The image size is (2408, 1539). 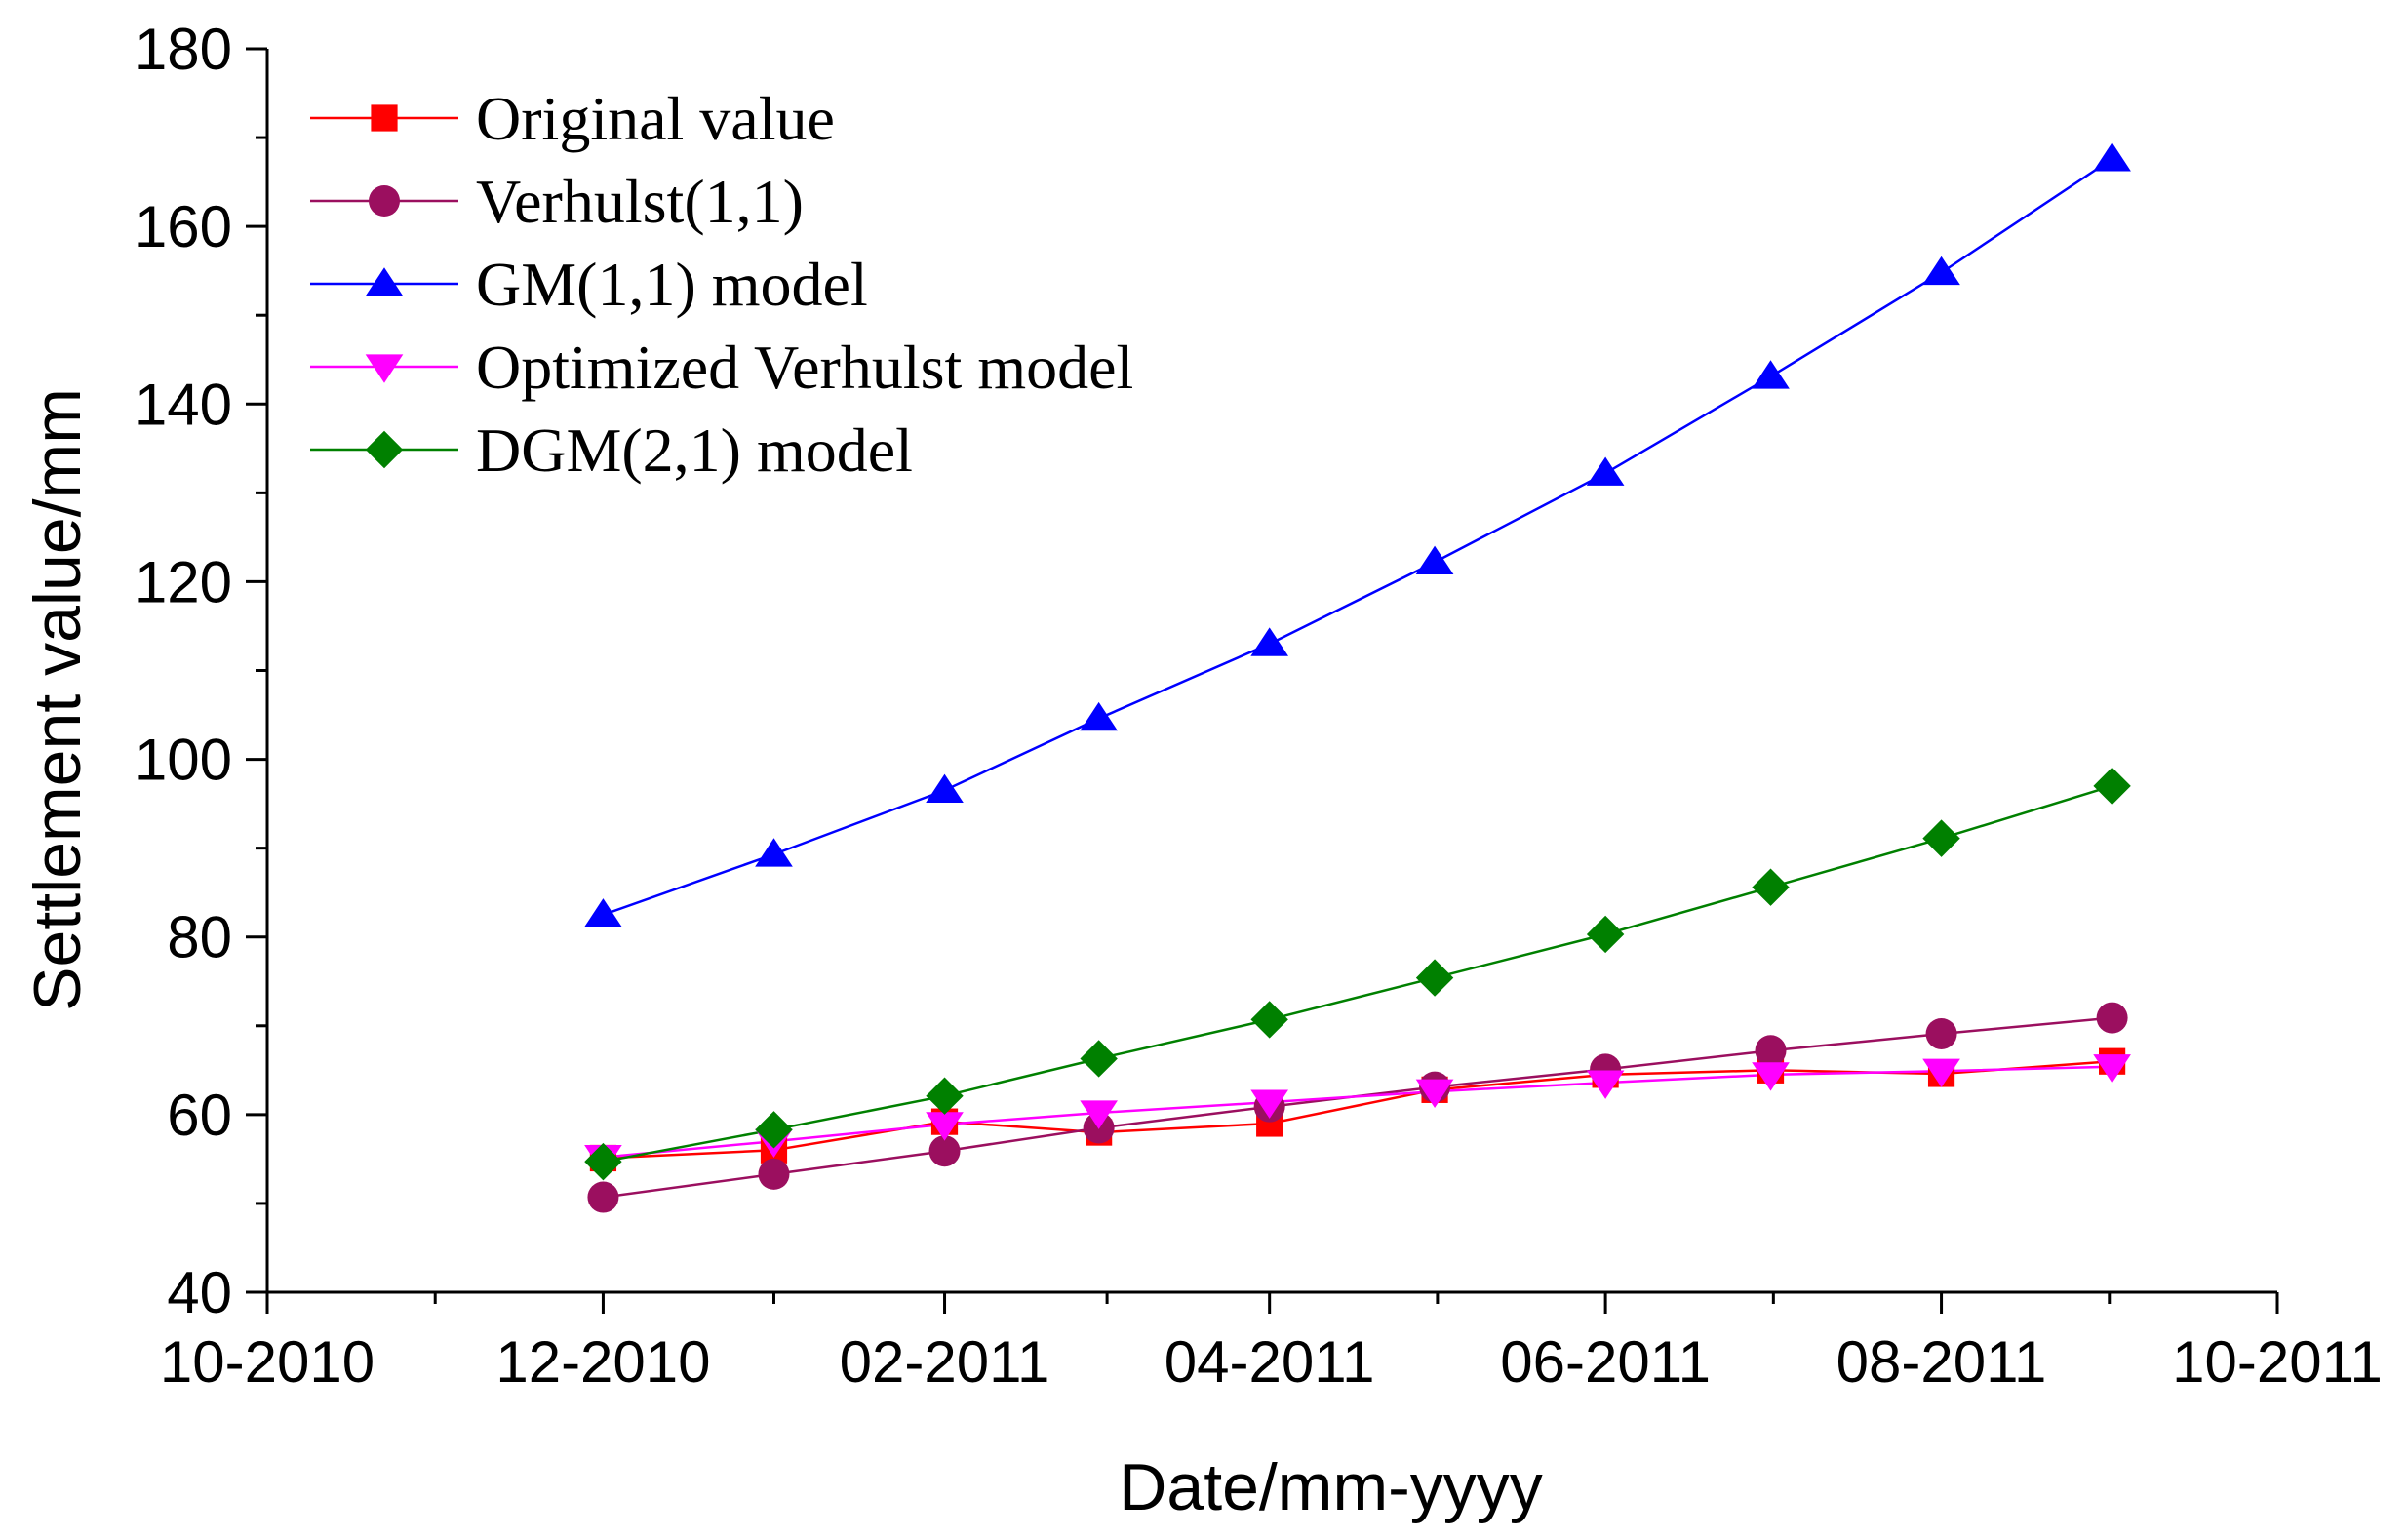 What do you see at coordinates (183, 405) in the screenshot?
I see `y-tick-label: 140` at bounding box center [183, 405].